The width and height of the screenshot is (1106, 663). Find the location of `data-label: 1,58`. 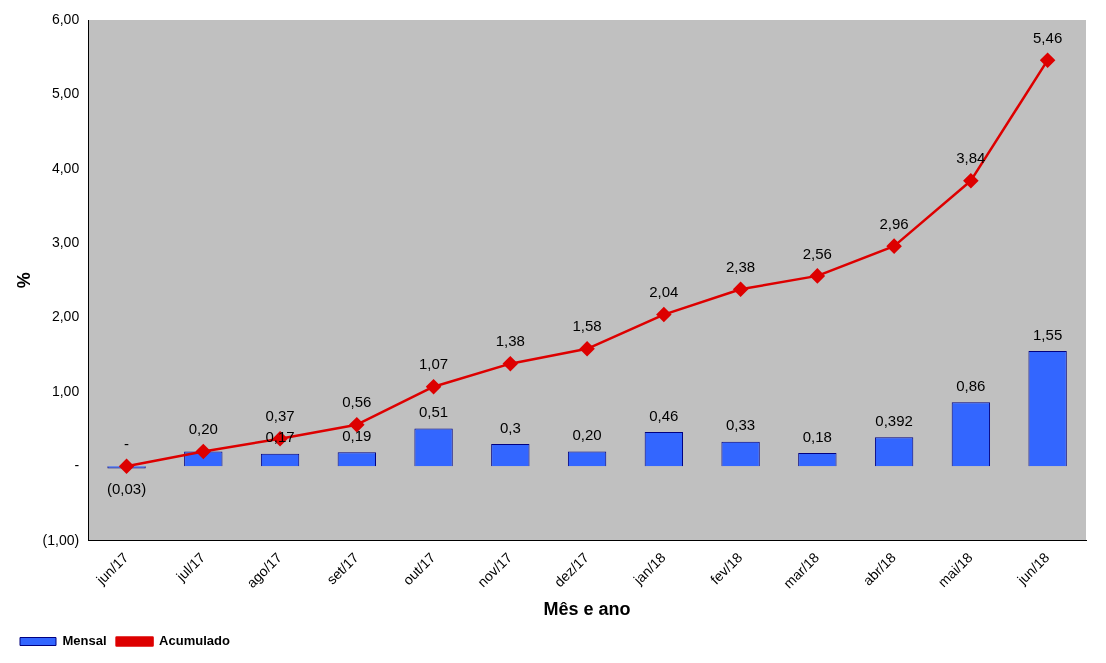

data-label: 1,58 is located at coordinates (587, 326).